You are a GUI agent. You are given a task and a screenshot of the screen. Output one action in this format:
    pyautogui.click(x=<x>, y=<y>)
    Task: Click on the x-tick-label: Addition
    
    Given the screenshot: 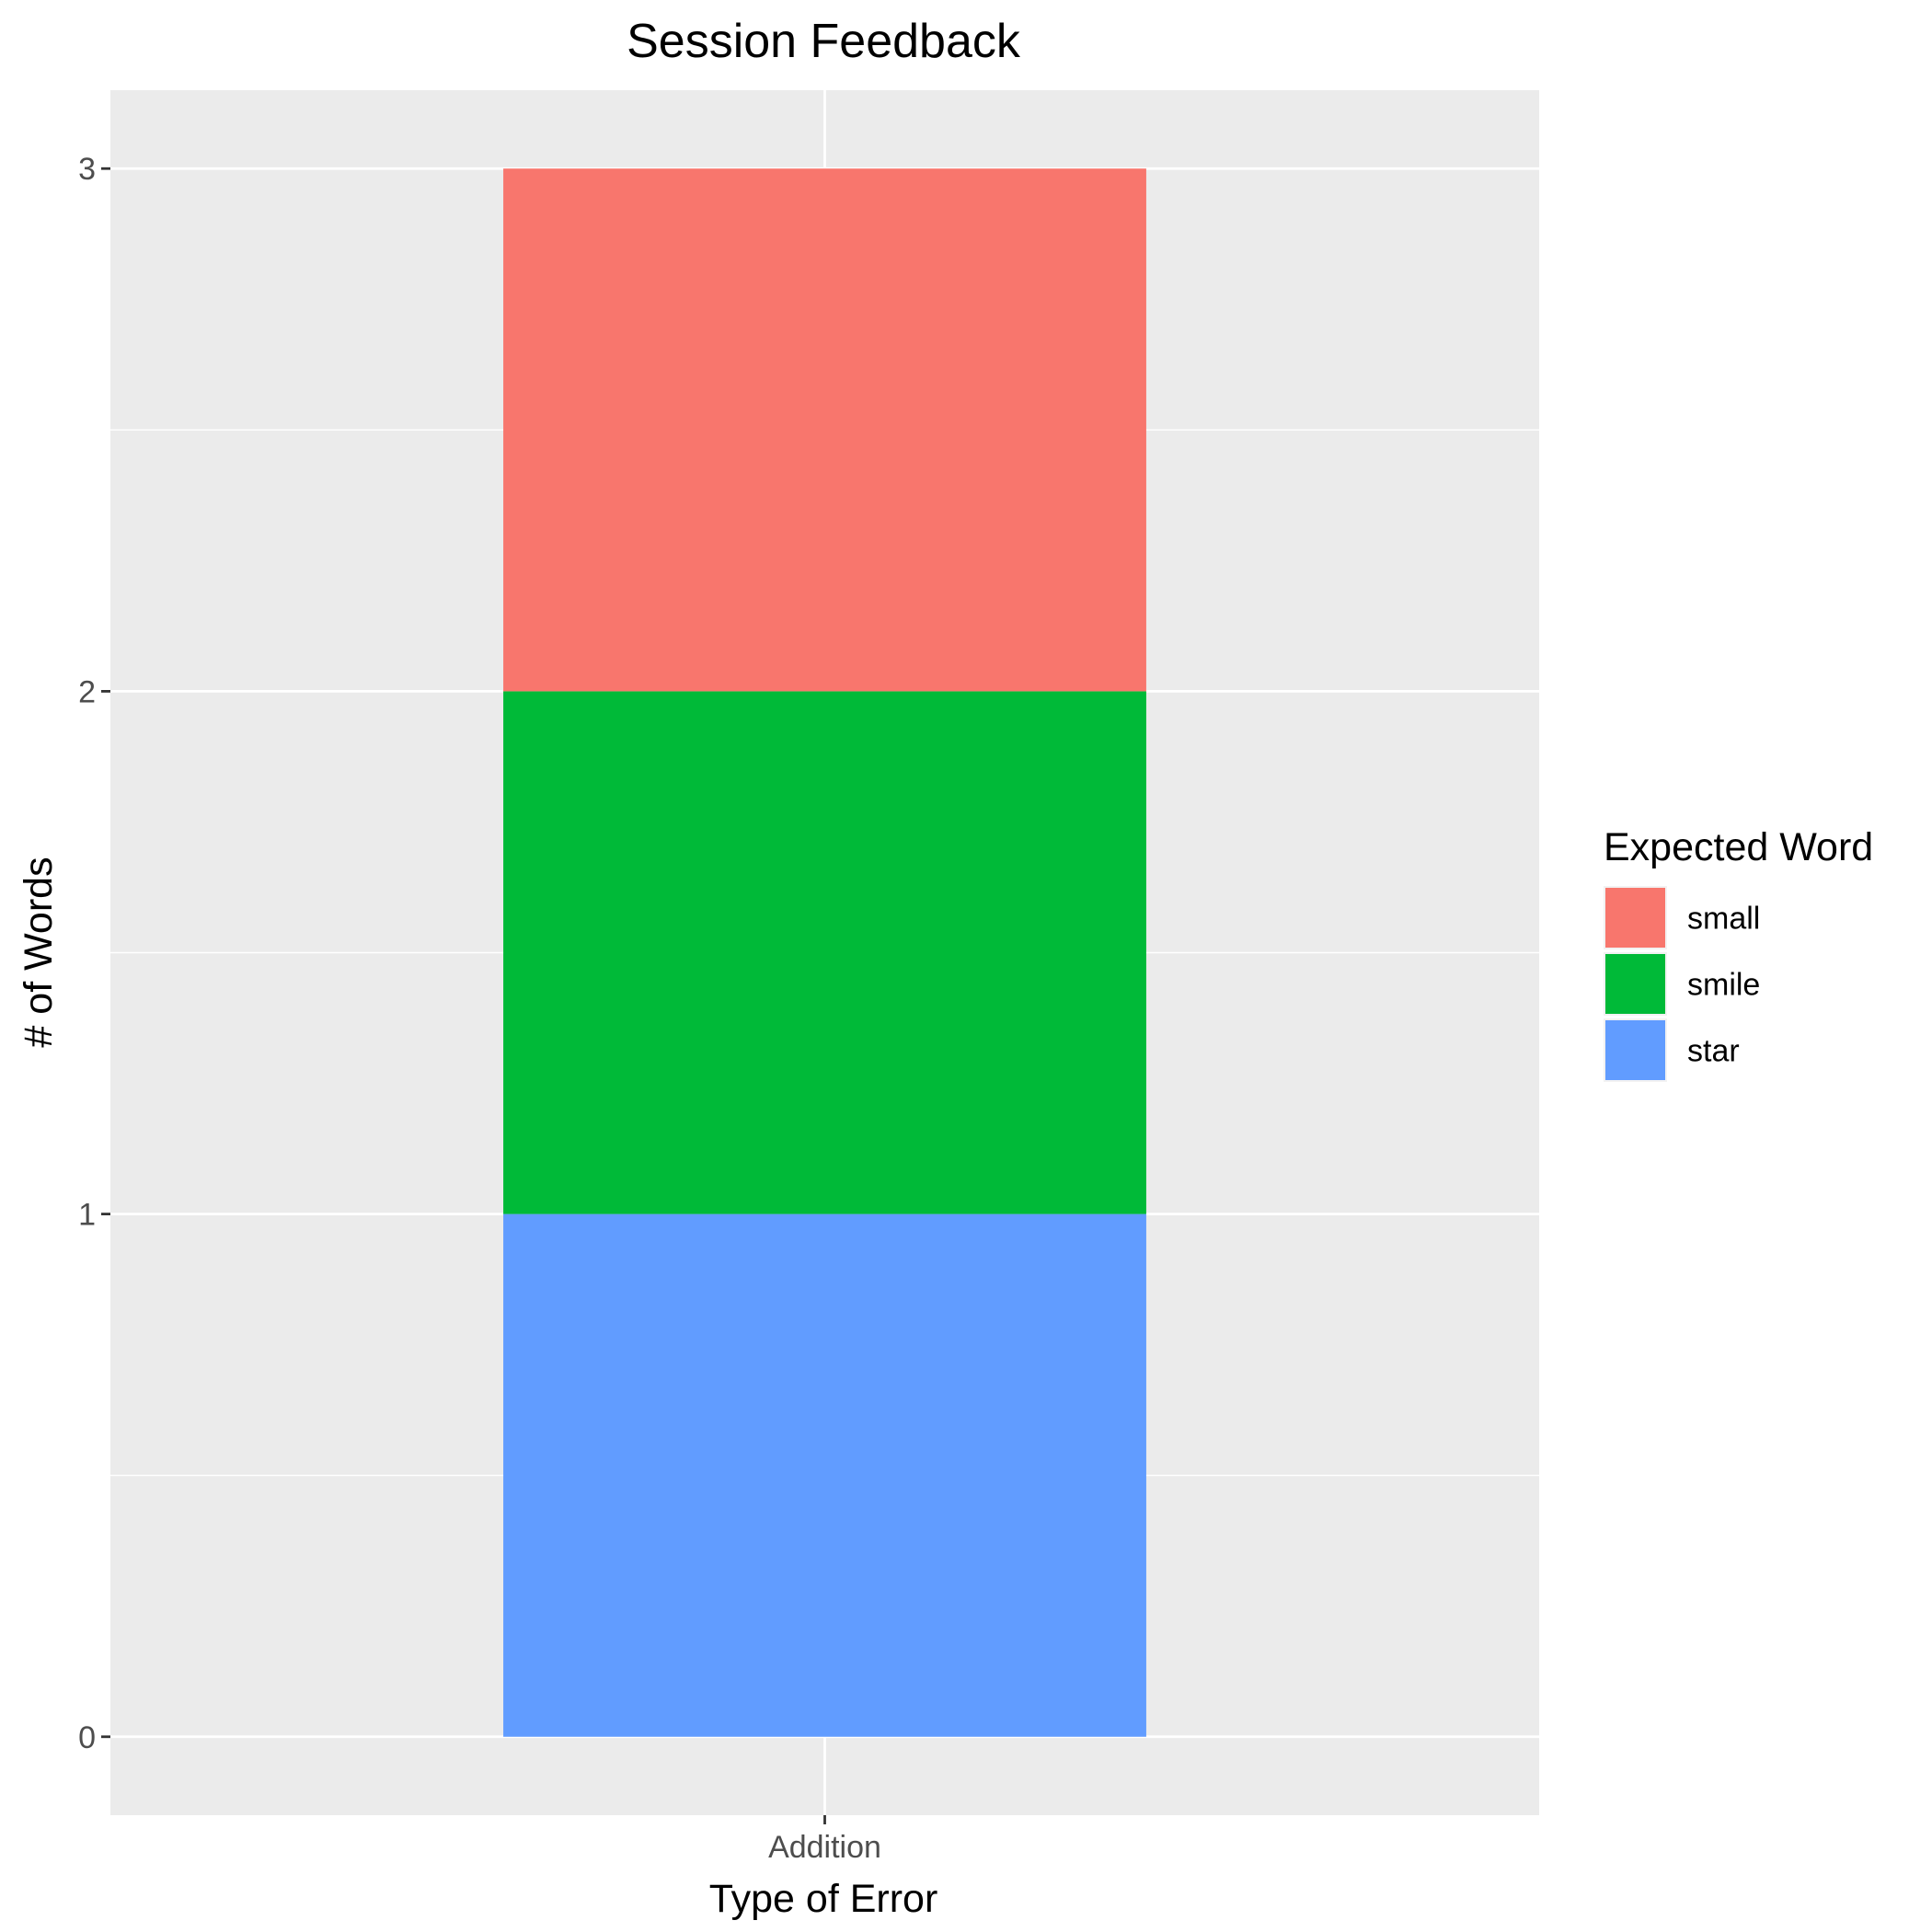 What is the action you would take?
    pyautogui.click(x=824, y=1847)
    